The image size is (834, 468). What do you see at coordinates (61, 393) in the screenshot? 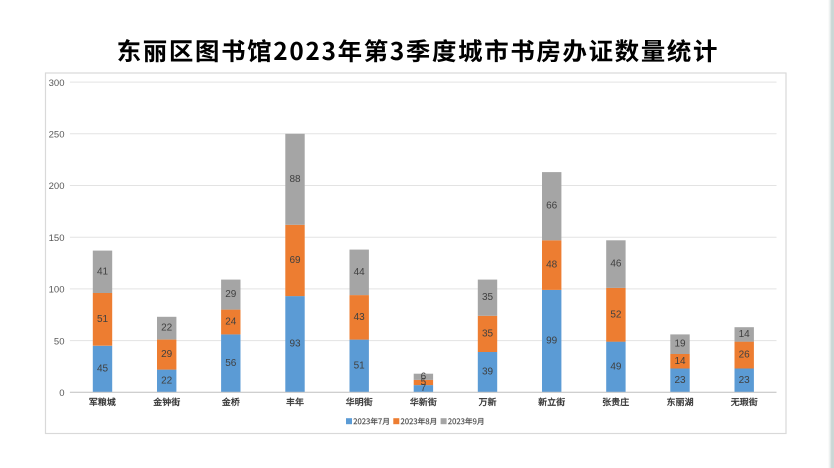
I see `svg-text: 0` at bounding box center [61, 393].